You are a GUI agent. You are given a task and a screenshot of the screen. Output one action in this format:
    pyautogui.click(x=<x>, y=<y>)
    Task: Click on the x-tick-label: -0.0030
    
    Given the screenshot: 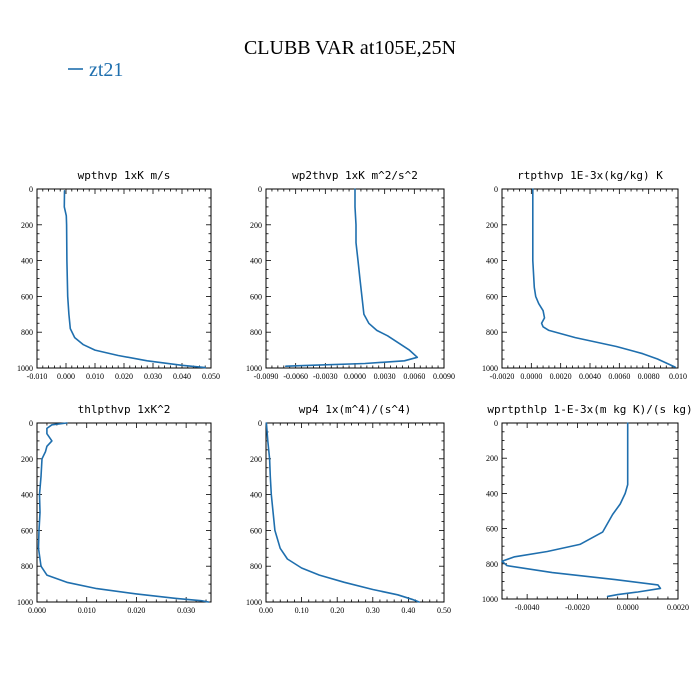 What is the action you would take?
    pyautogui.click(x=325, y=376)
    